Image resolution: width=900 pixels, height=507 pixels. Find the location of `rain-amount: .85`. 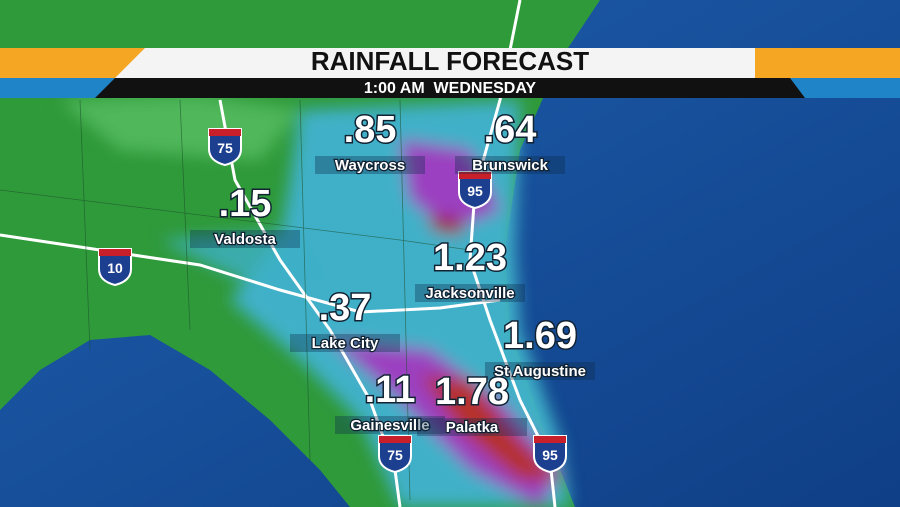

rain-amount: .85 is located at coordinates (370, 130).